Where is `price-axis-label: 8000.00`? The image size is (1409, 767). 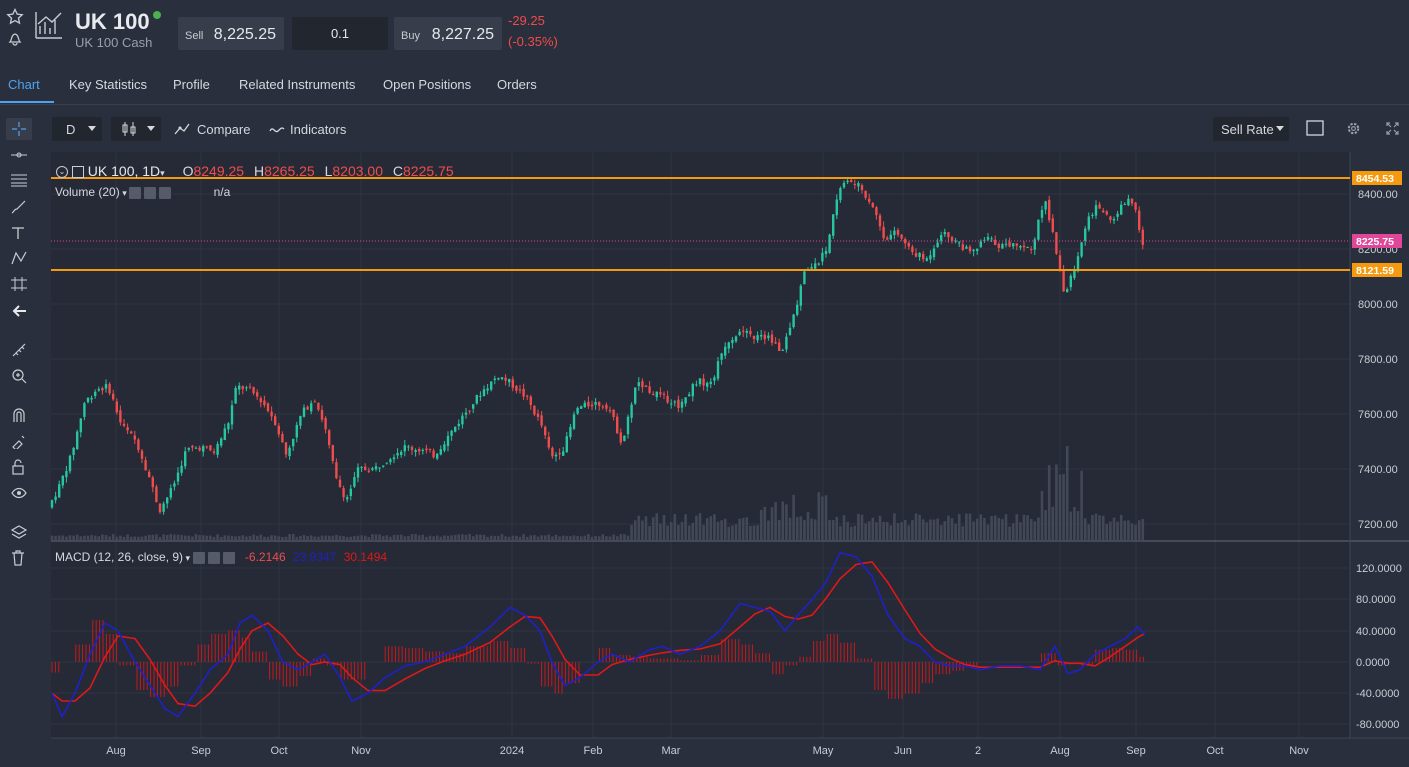
price-axis-label: 8000.00 is located at coordinates (1378, 305).